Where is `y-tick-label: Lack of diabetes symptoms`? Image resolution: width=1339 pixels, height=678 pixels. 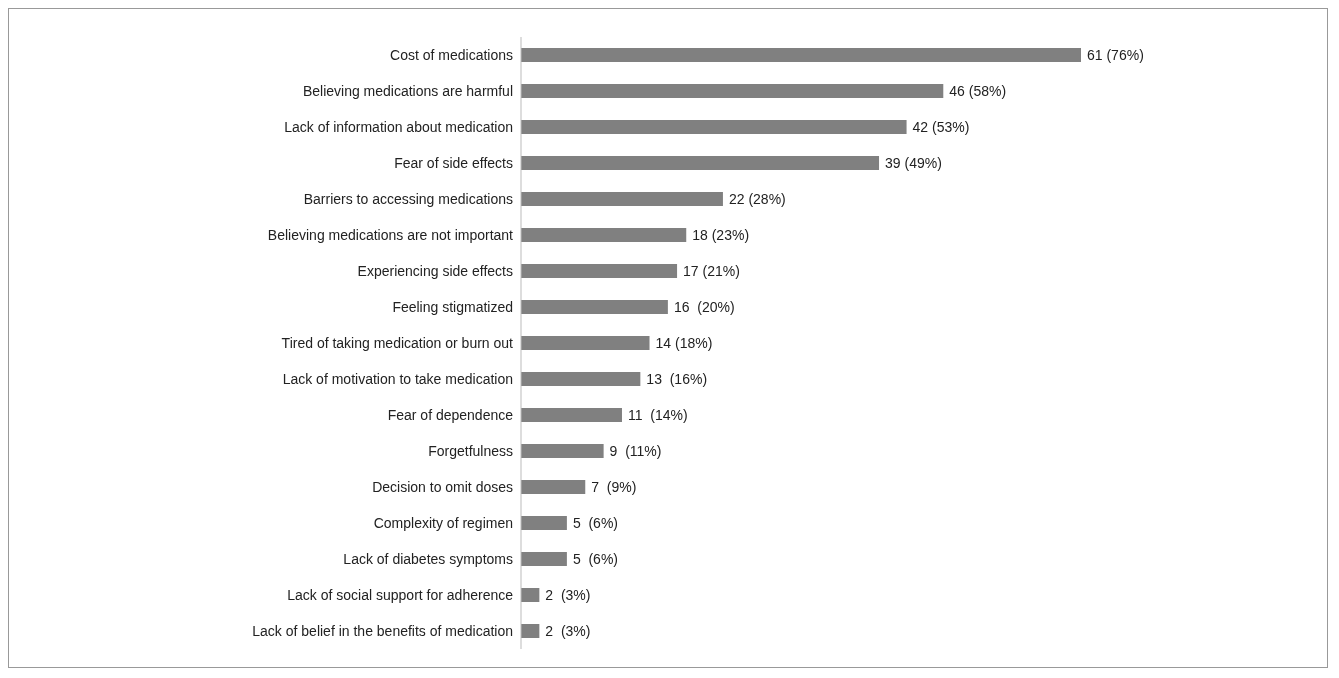 y-tick-label: Lack of diabetes symptoms is located at coordinates (428, 558).